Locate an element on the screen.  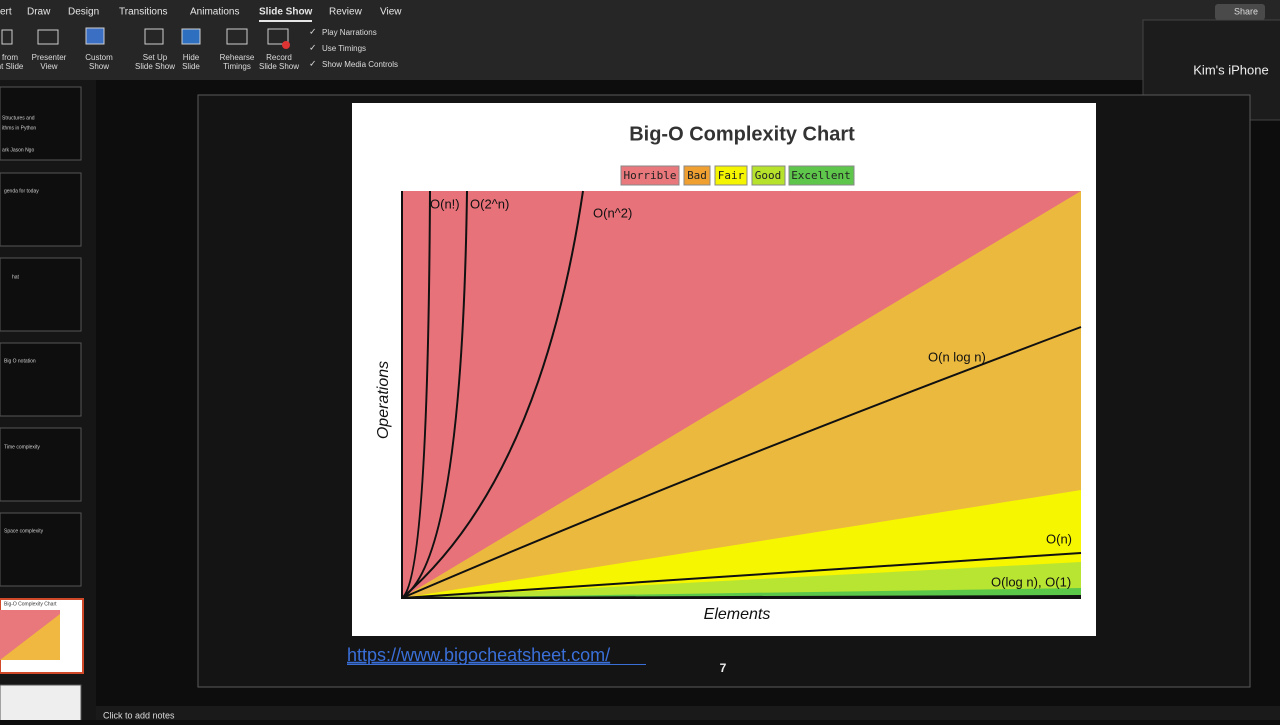
ribbon-button: nt Slide is located at coordinates (12, 66).